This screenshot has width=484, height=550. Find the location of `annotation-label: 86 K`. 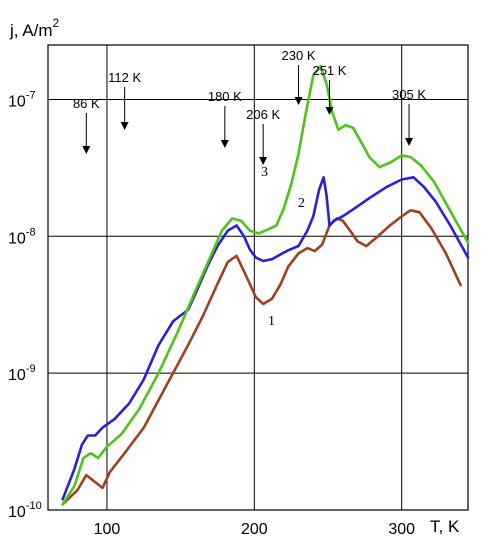

annotation-label: 86 K is located at coordinates (86, 103).